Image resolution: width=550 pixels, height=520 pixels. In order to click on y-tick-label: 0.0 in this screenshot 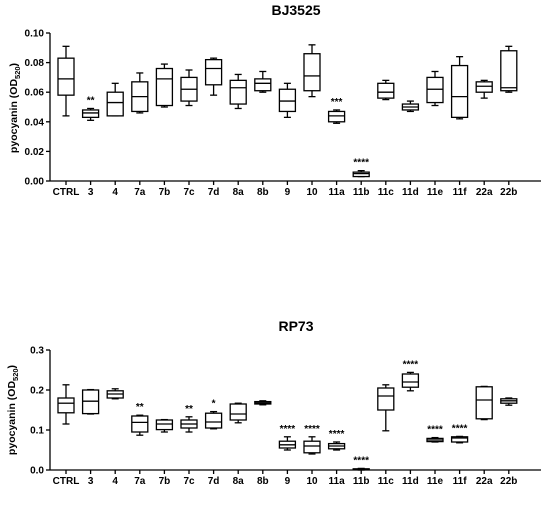, I will do `click(37, 471)`.